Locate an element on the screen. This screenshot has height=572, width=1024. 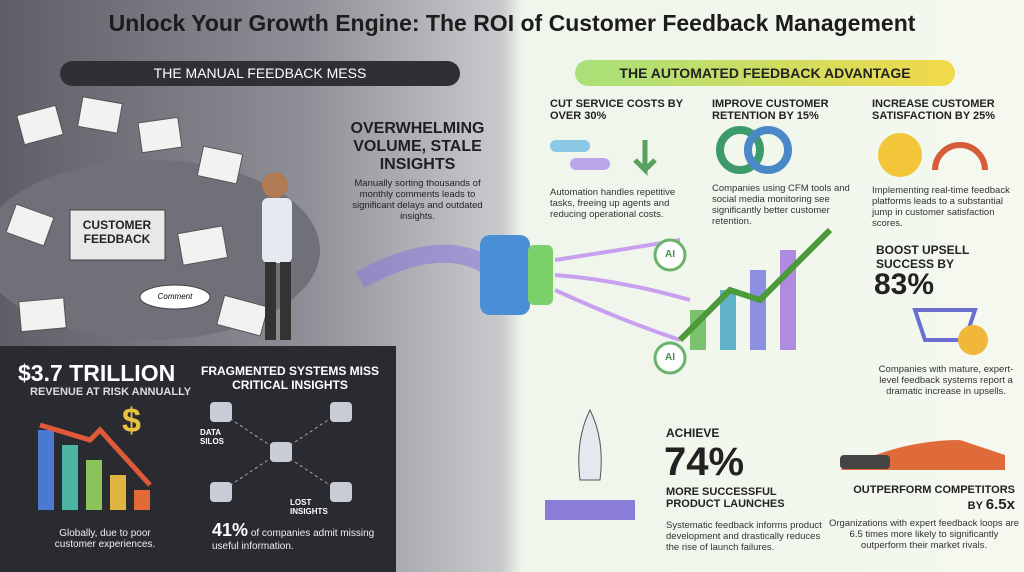
launches-stat: 74% is located at coordinates (704, 462).